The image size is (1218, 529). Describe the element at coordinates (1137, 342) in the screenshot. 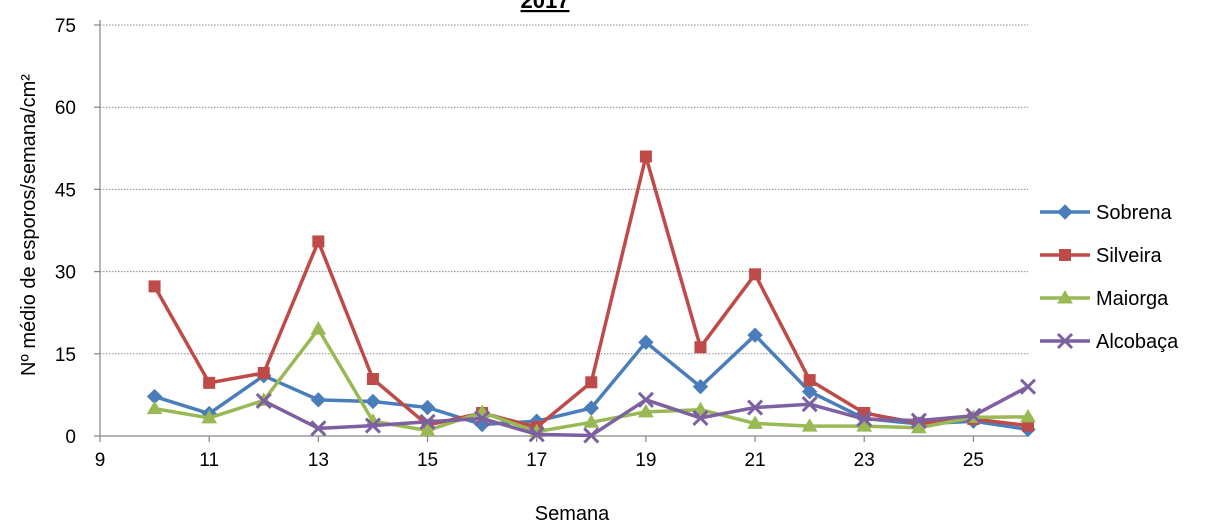

I see `legend-label: Alcobaça` at that location.